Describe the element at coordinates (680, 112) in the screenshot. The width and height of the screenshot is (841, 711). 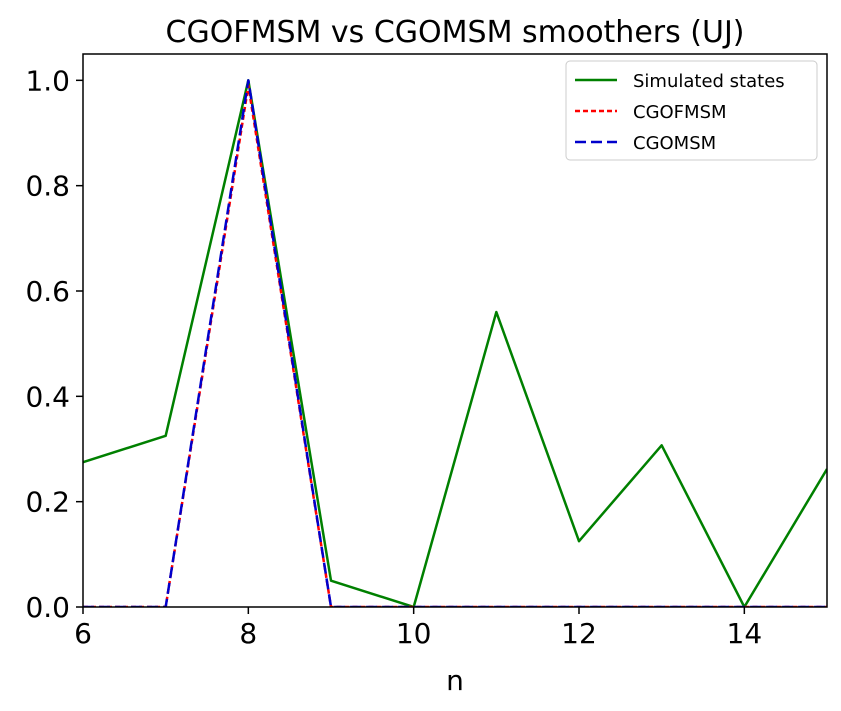
I see `legend-label-cgofmsm: CGOFMSM` at that location.